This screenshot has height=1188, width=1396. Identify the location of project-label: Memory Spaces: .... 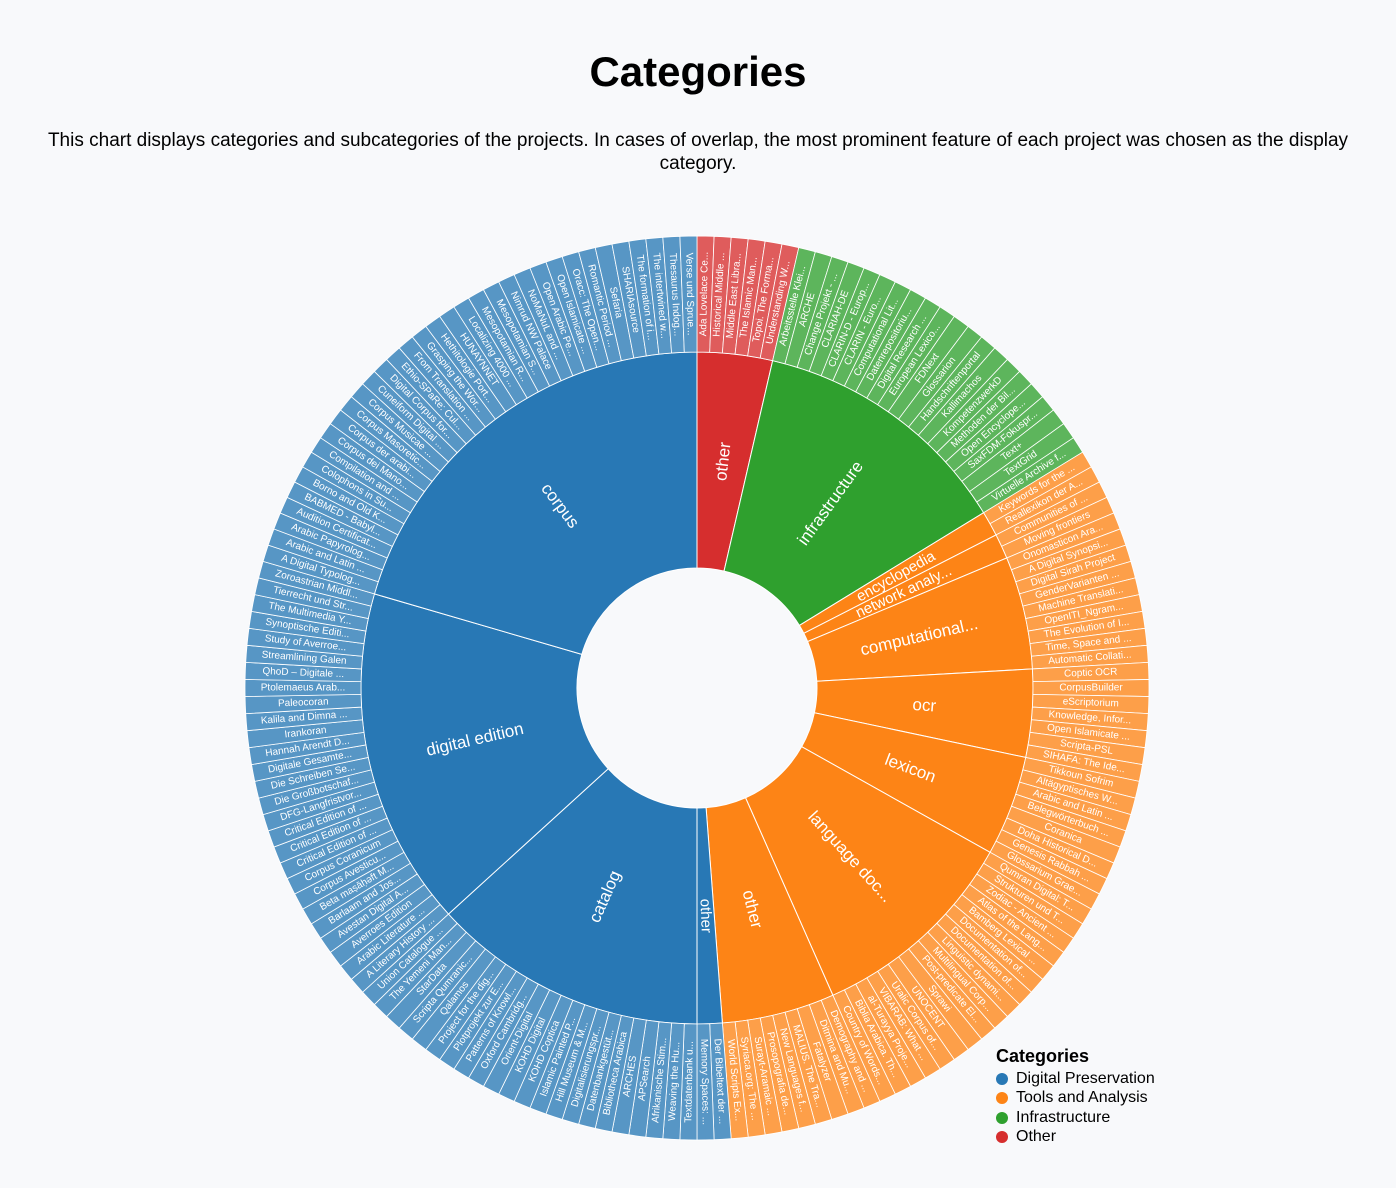
(704, 1082).